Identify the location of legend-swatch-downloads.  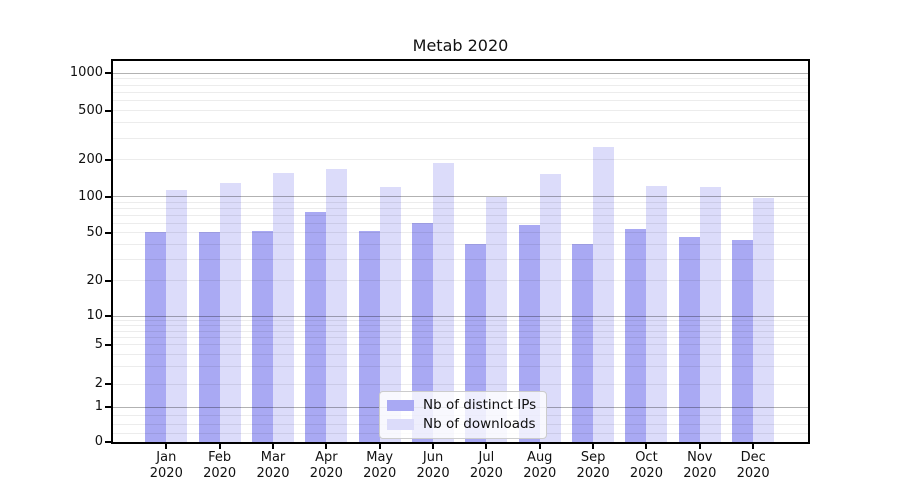
(400, 424).